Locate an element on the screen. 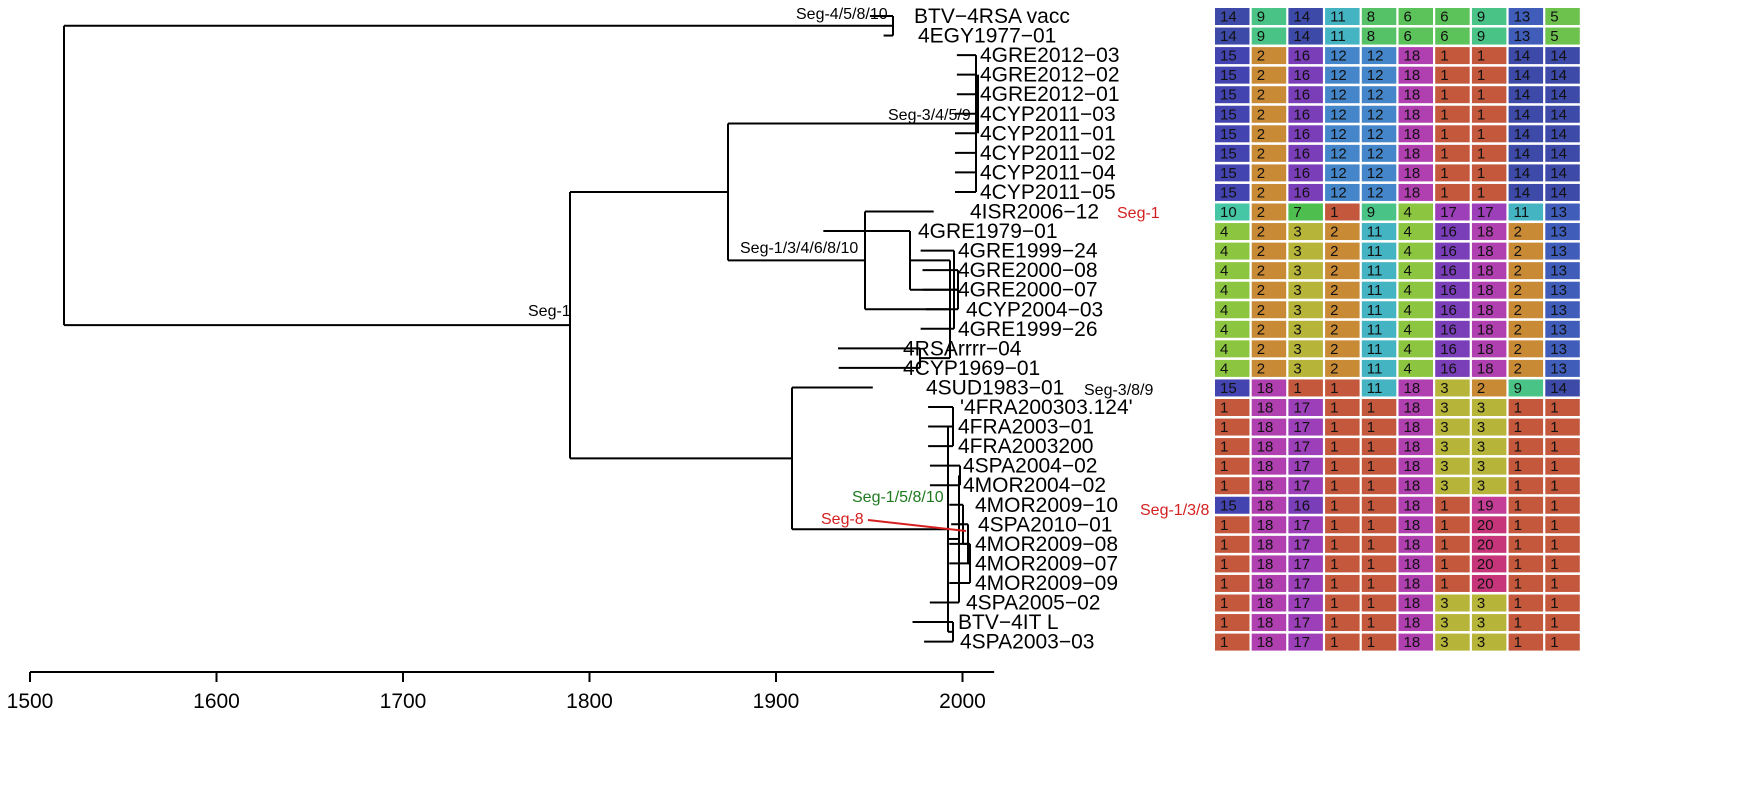 This screenshot has width=1762, height=800. matrix-cell-value: 5 is located at coordinates (1554, 17).